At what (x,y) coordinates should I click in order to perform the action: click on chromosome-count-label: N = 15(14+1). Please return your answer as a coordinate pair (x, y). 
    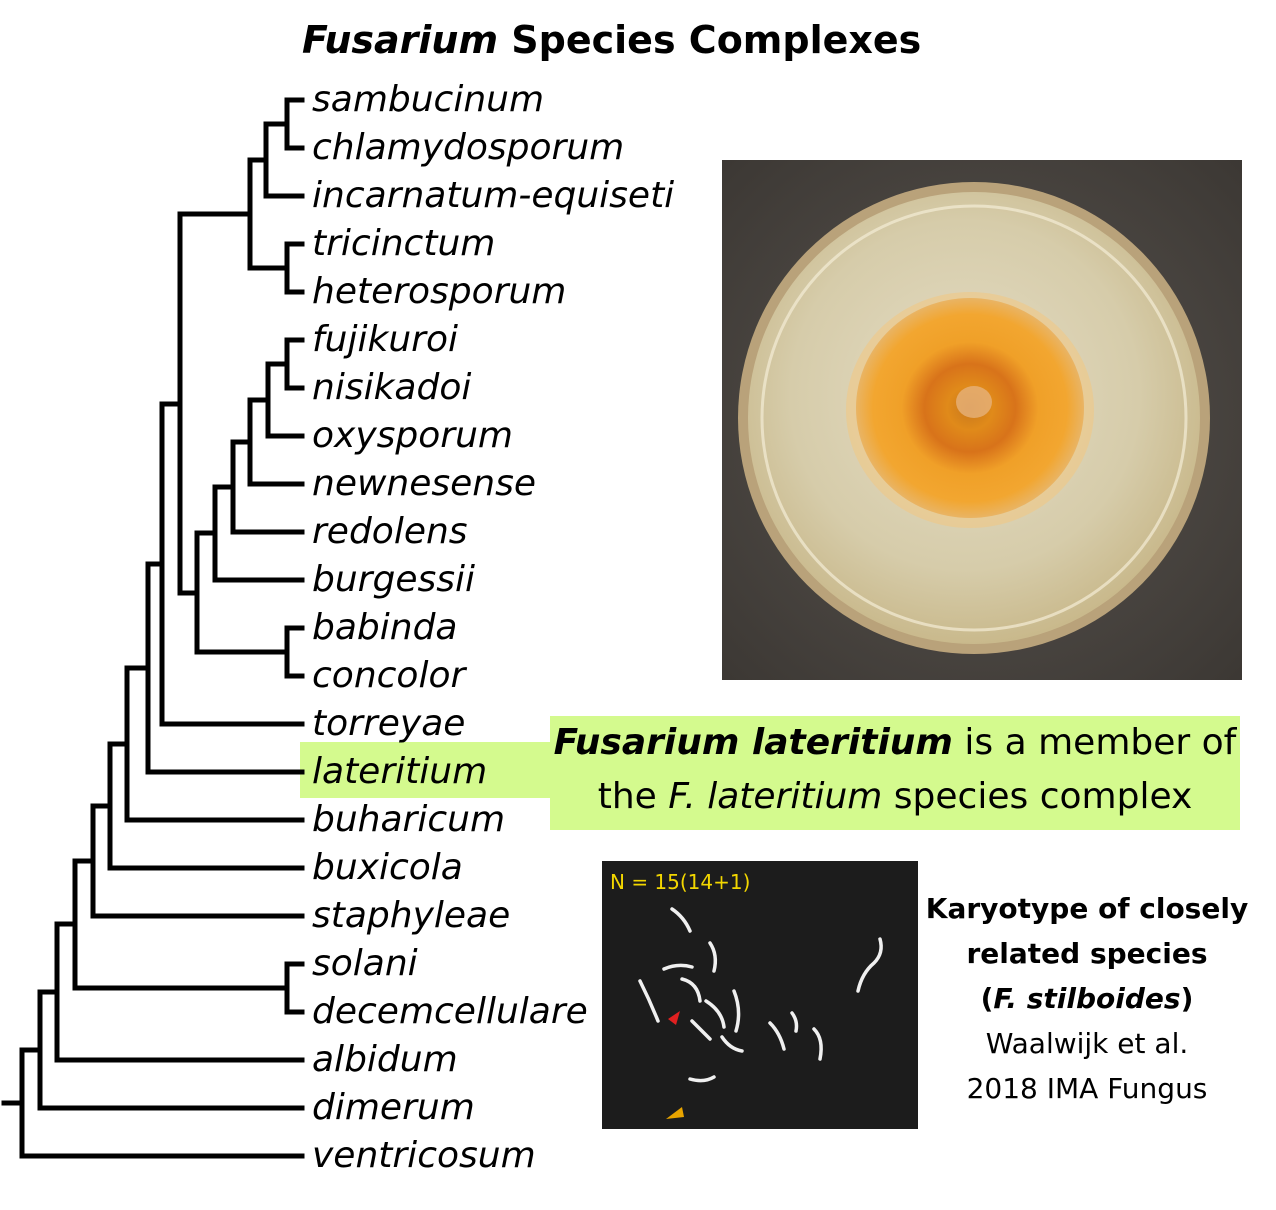
    Looking at the image, I should click on (680, 882).